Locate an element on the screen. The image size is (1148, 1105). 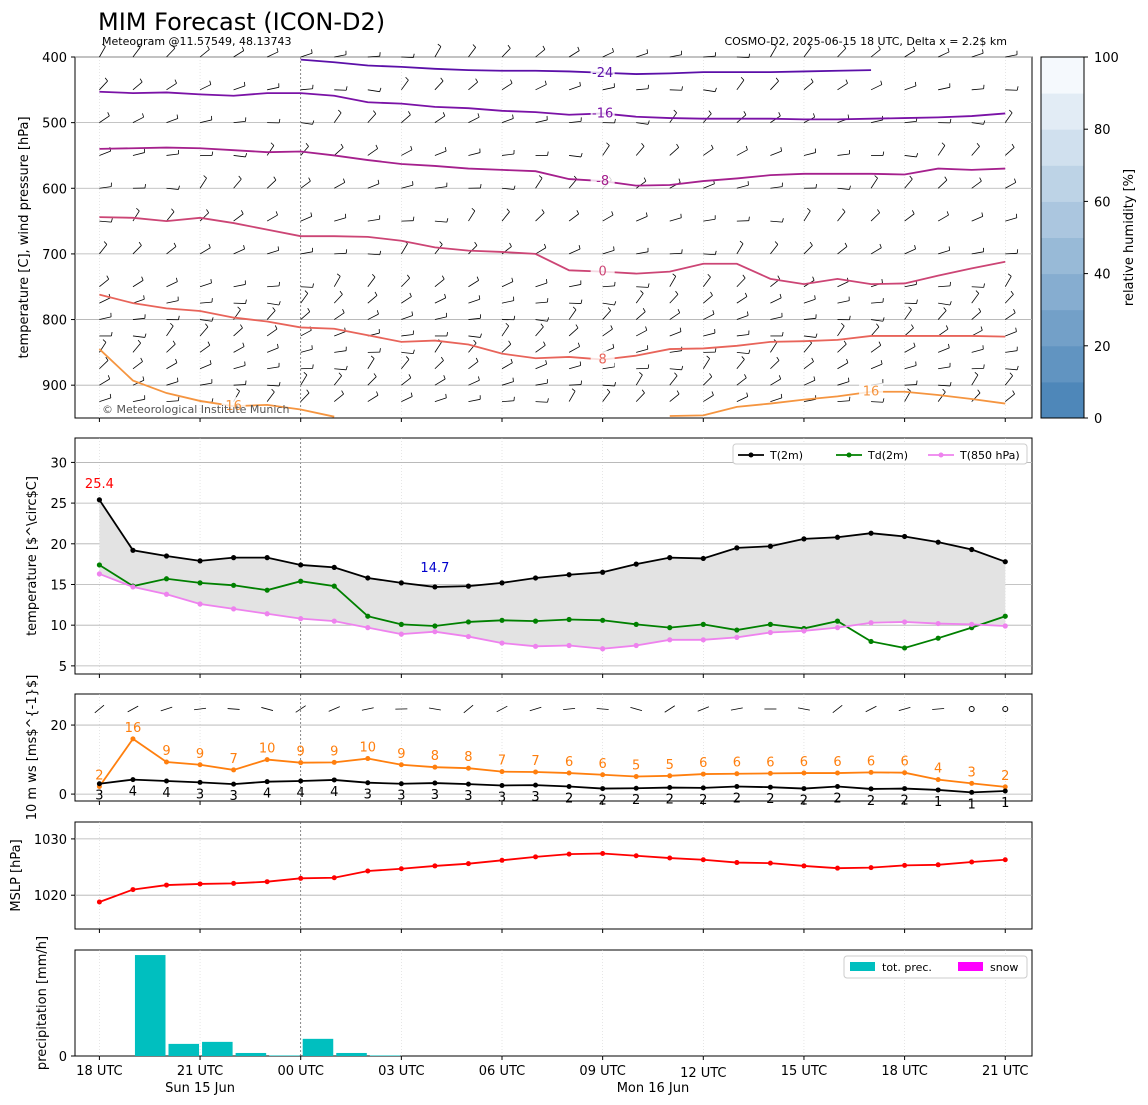
y-tick-label: 800 is located at coordinates (54, 321).